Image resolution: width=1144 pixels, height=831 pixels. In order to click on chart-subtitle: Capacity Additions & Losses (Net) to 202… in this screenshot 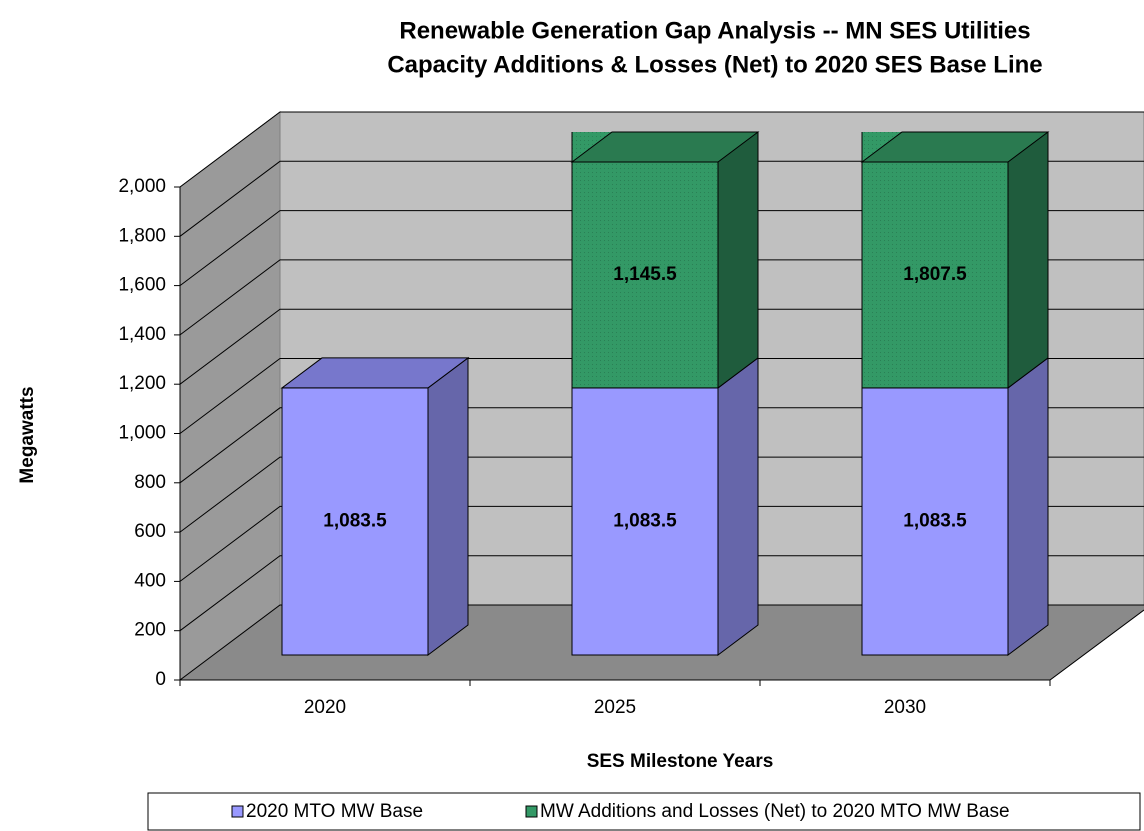, I will do `click(714, 64)`.